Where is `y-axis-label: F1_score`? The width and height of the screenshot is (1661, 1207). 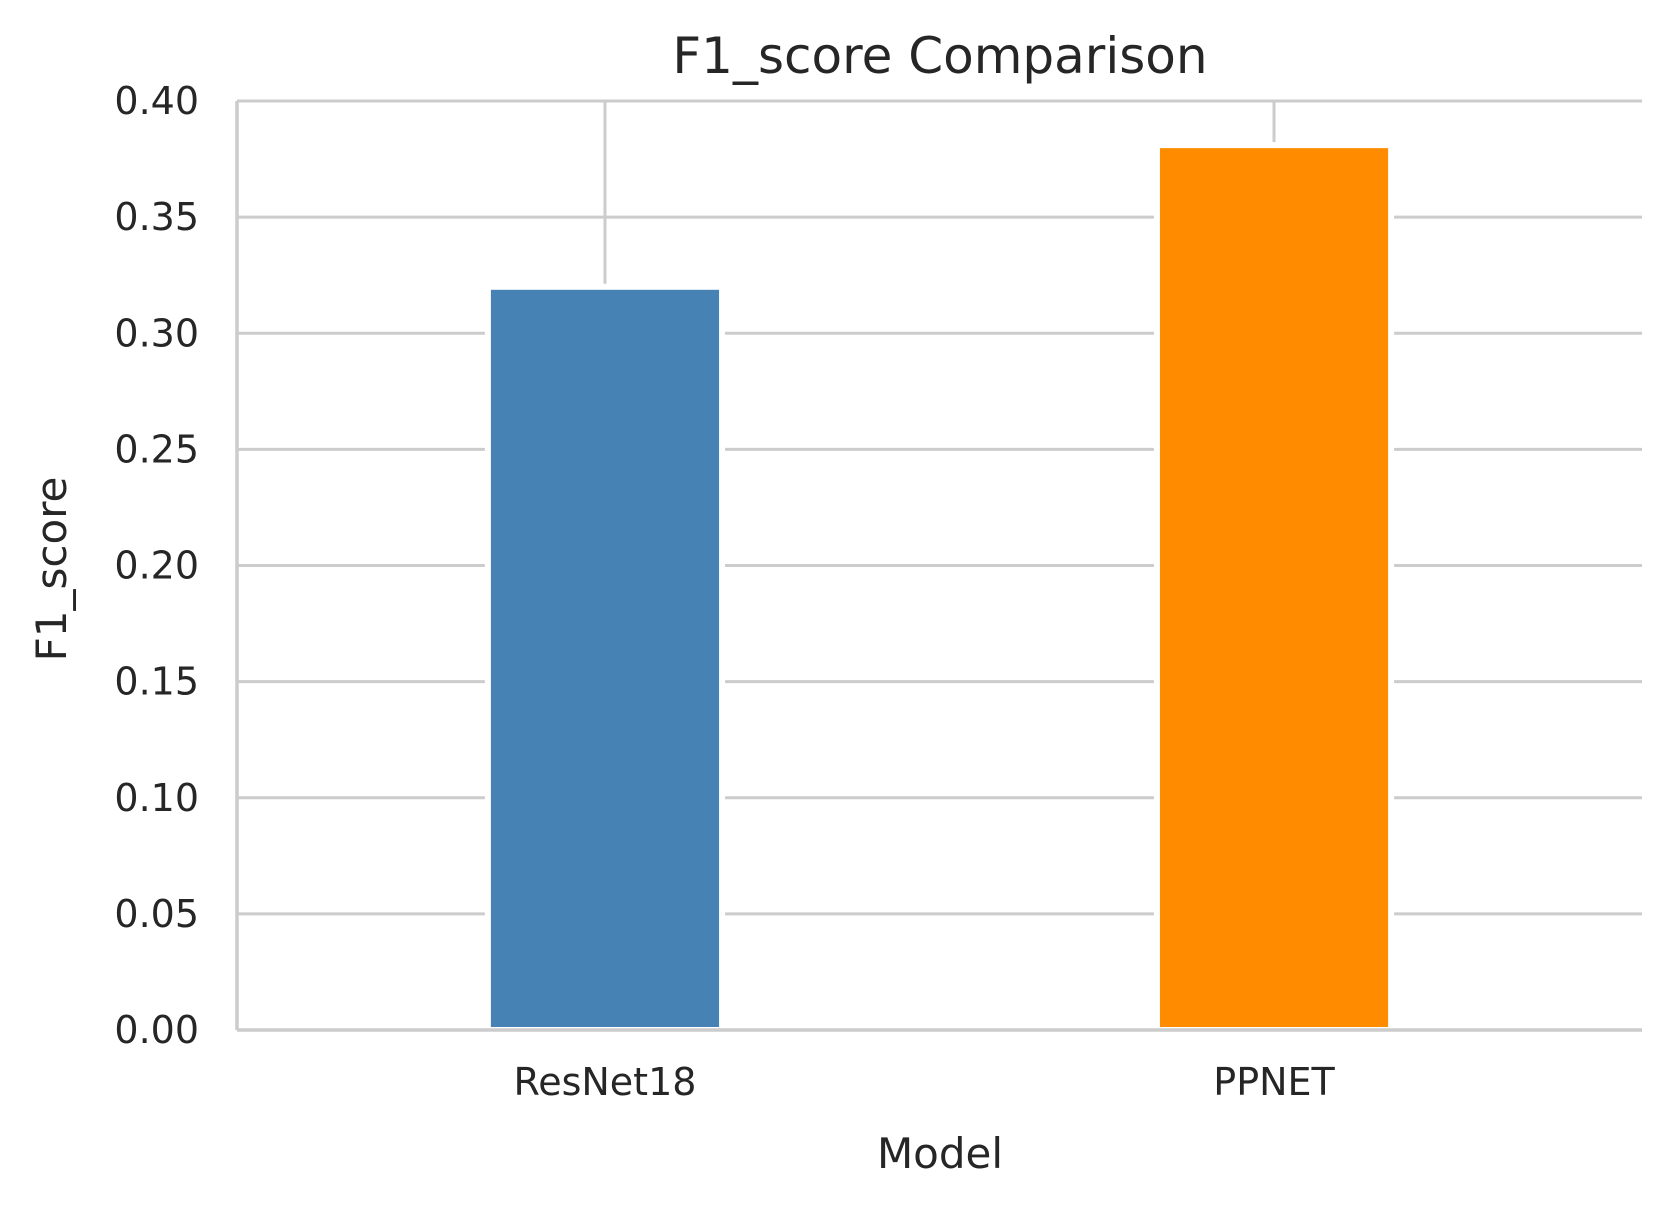
y-axis-label: F1_score is located at coordinates (51, 569).